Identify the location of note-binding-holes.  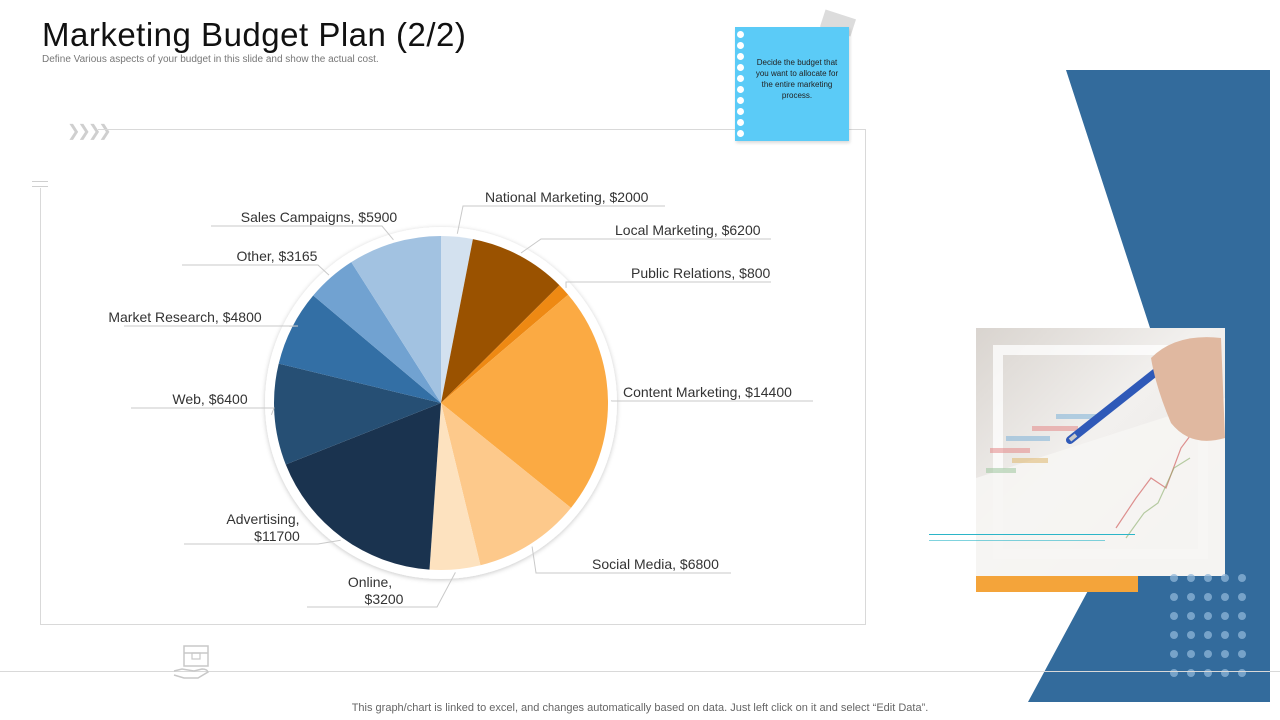
(741, 86).